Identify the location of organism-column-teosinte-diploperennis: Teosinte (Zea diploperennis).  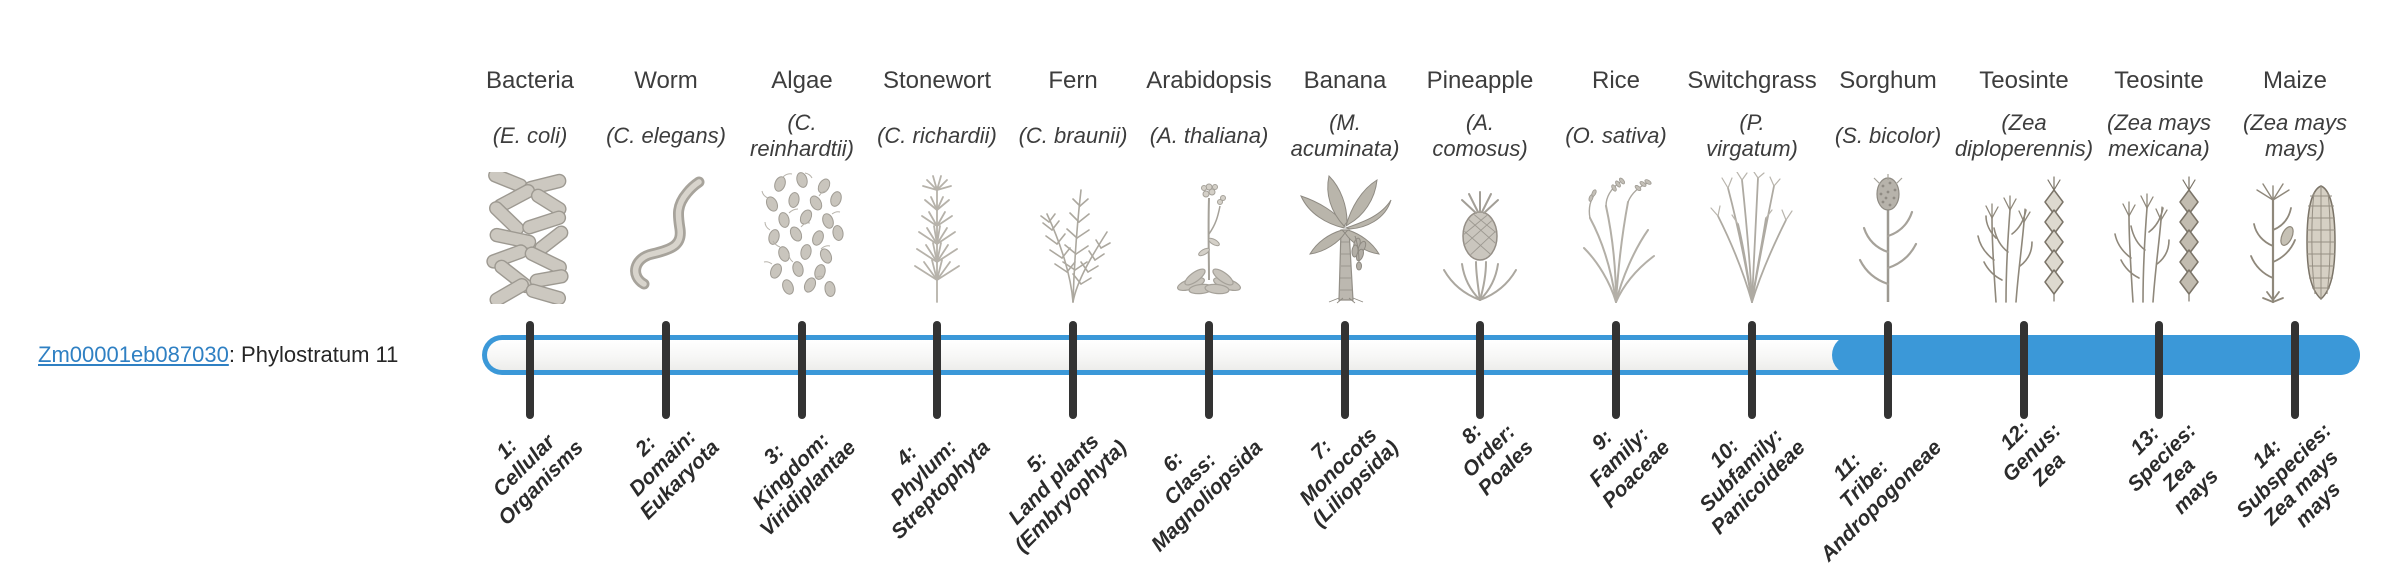
(2024, 290).